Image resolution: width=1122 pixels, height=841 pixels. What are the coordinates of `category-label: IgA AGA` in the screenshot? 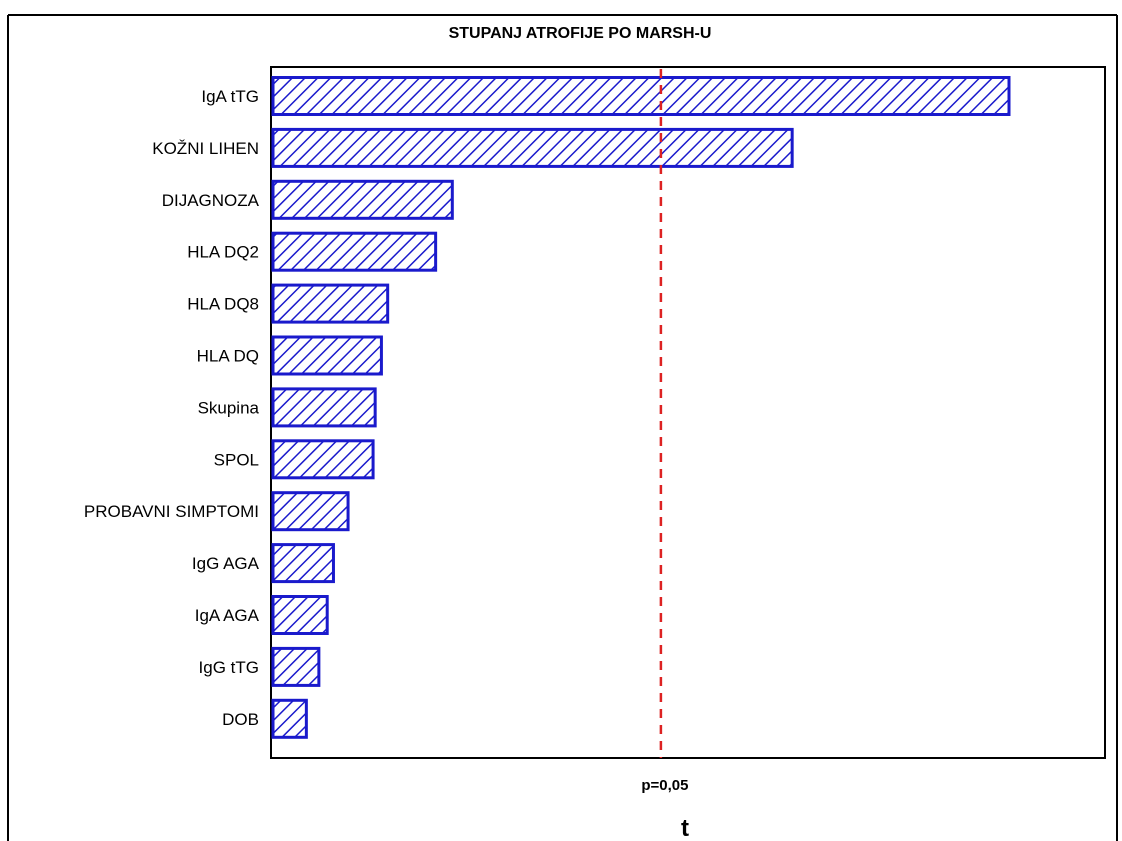 It's located at (227, 615).